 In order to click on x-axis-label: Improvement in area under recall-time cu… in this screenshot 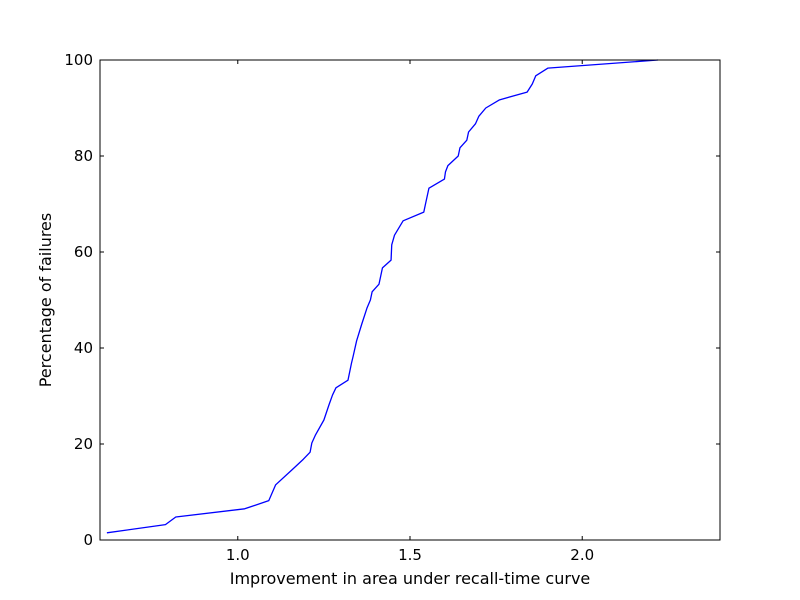, I will do `click(410, 578)`.